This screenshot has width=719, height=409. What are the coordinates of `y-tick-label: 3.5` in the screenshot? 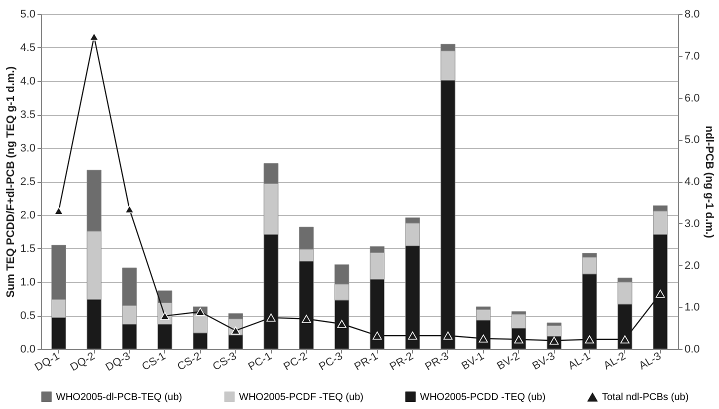 It's located at (28, 115).